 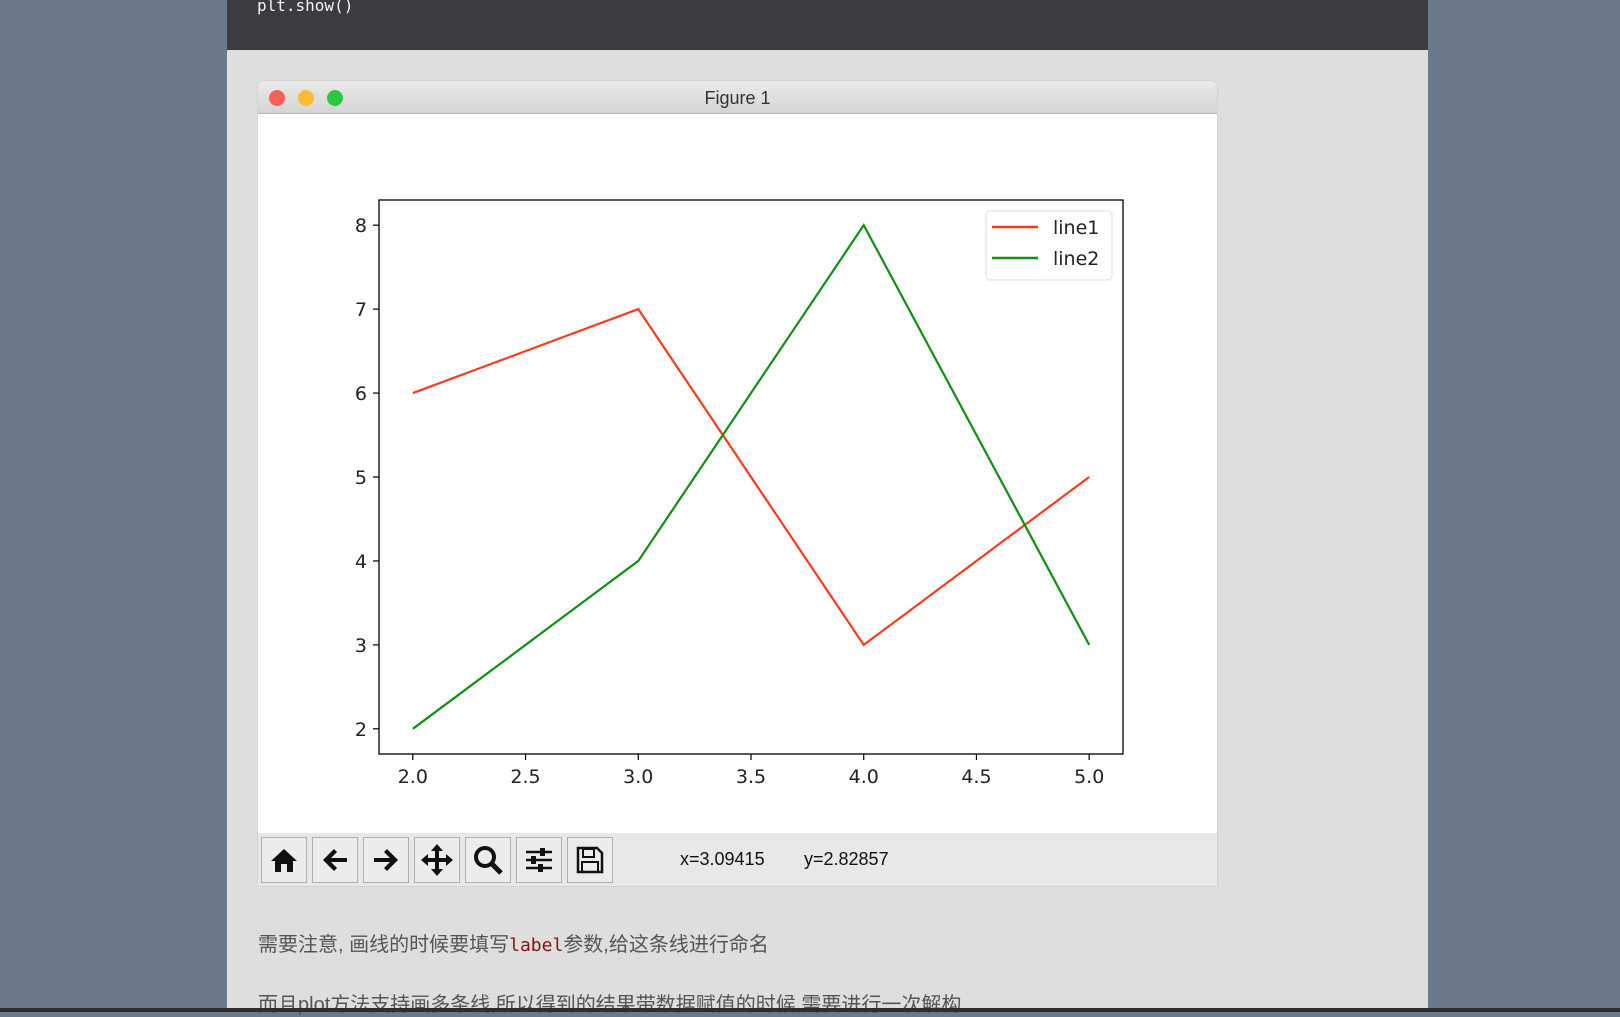 I want to click on save-button, so click(x=590, y=860).